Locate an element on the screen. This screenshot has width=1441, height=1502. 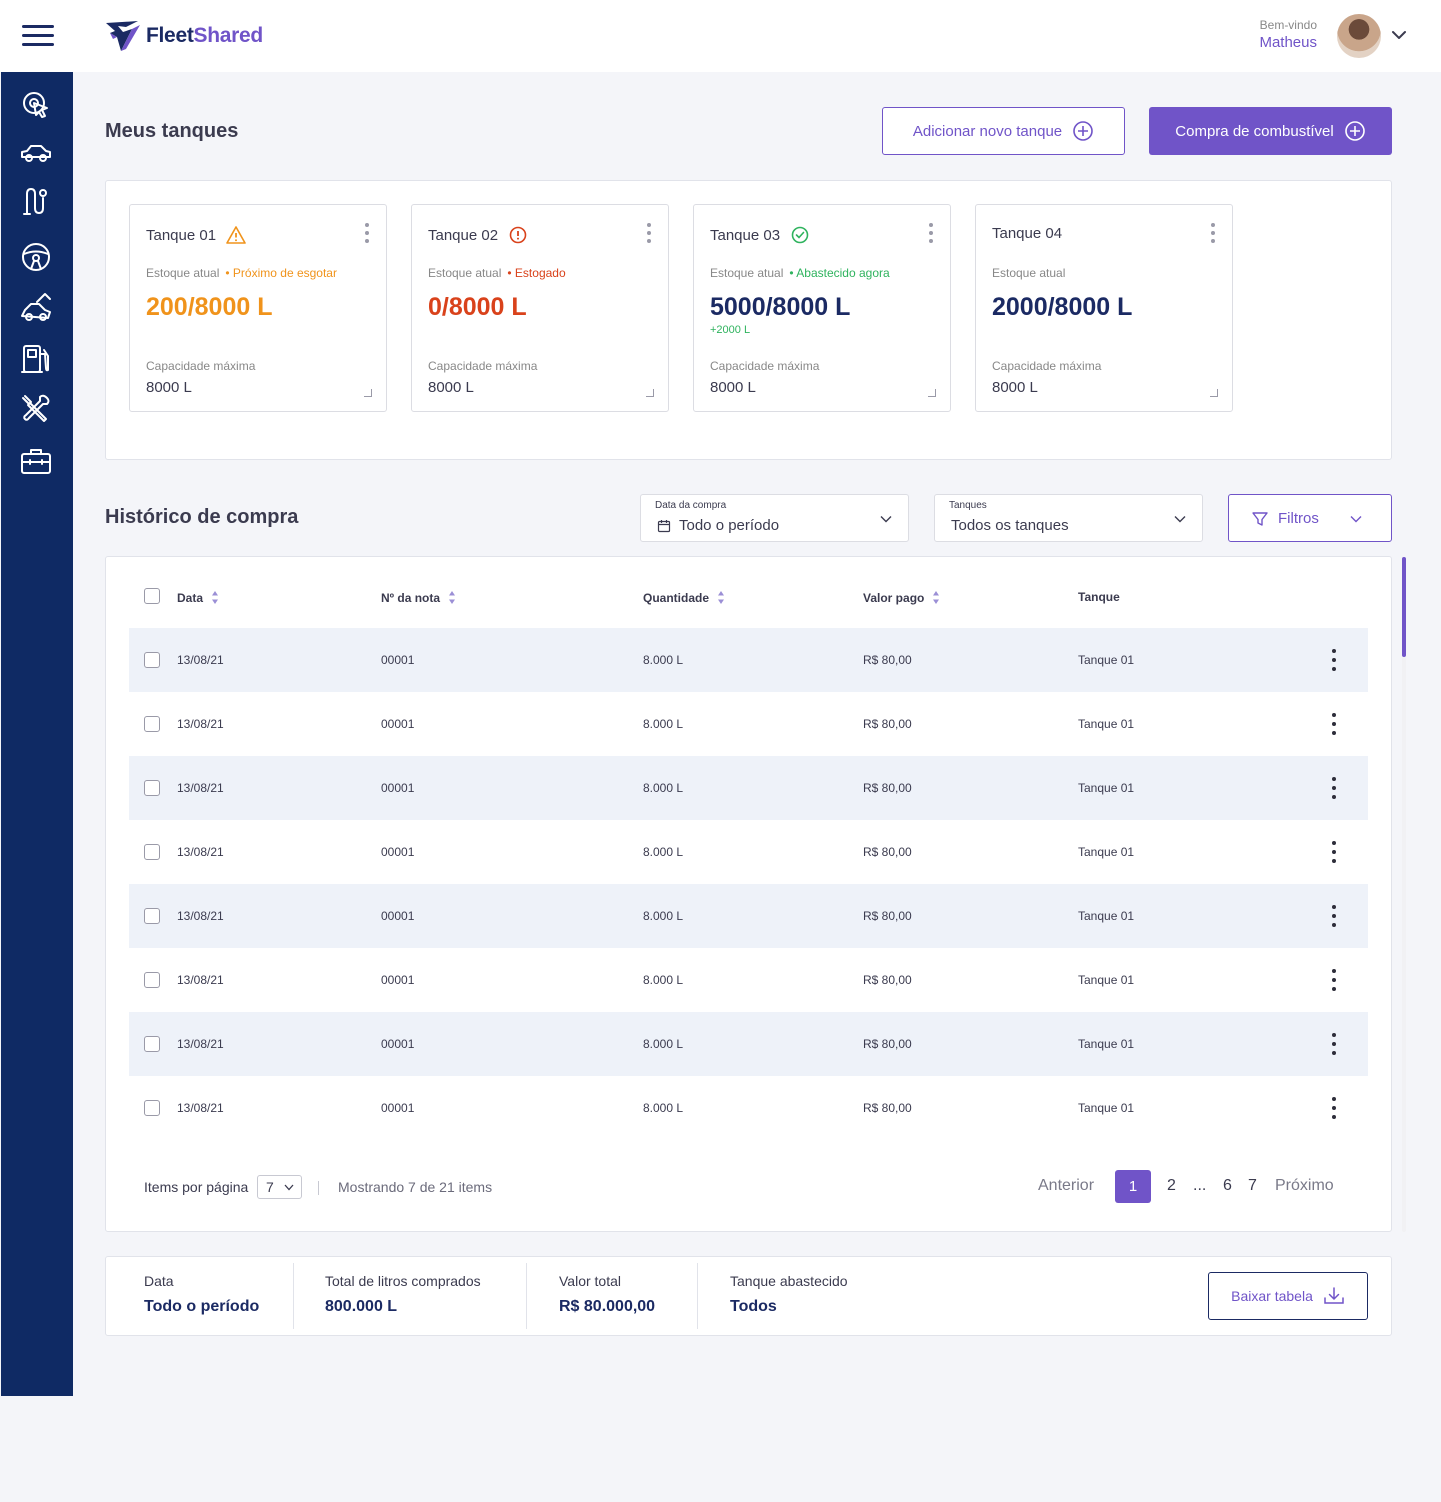
column-header-tank: Tanque is located at coordinates (1099, 597).